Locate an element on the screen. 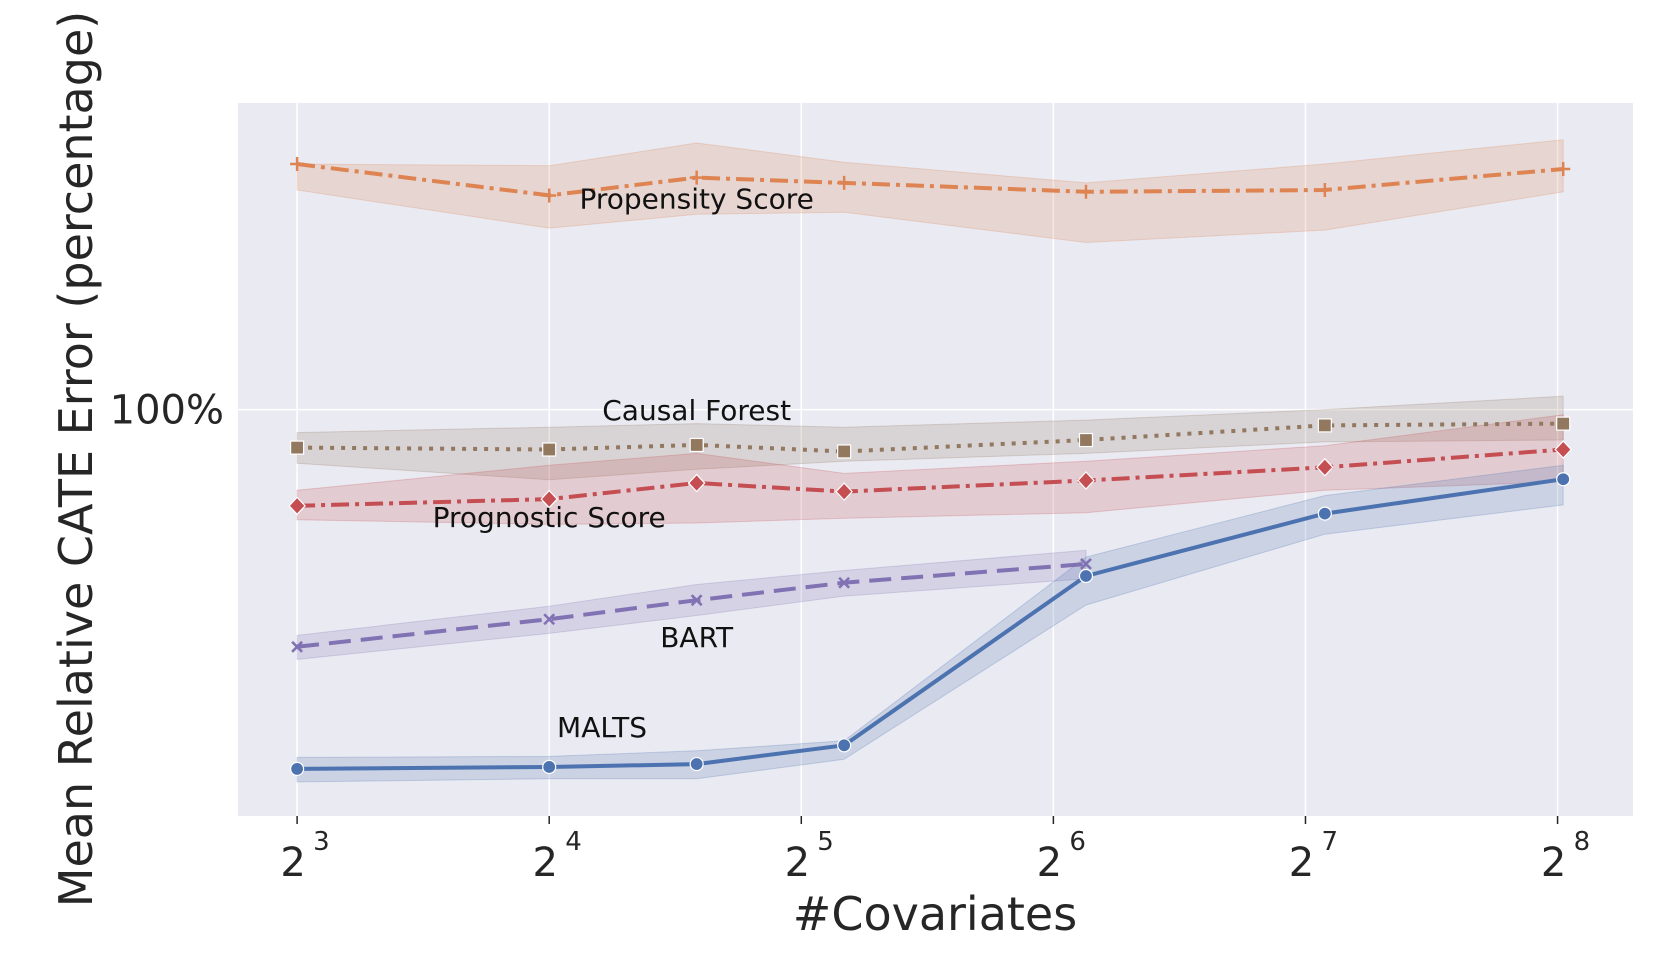  series-label: BART is located at coordinates (697, 637).